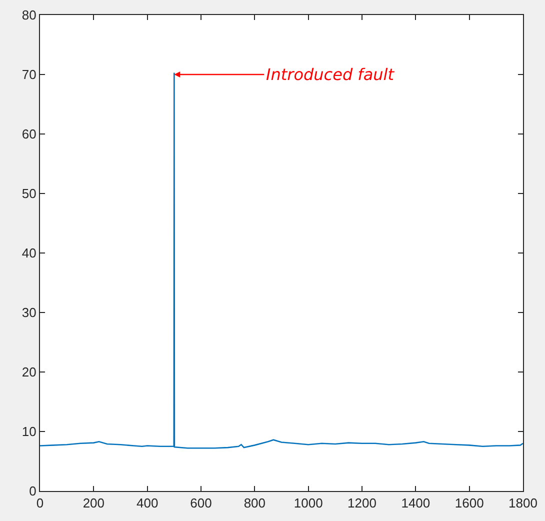 This screenshot has height=521, width=545. I want to click on x-tick-label: 1800, so click(523, 503).